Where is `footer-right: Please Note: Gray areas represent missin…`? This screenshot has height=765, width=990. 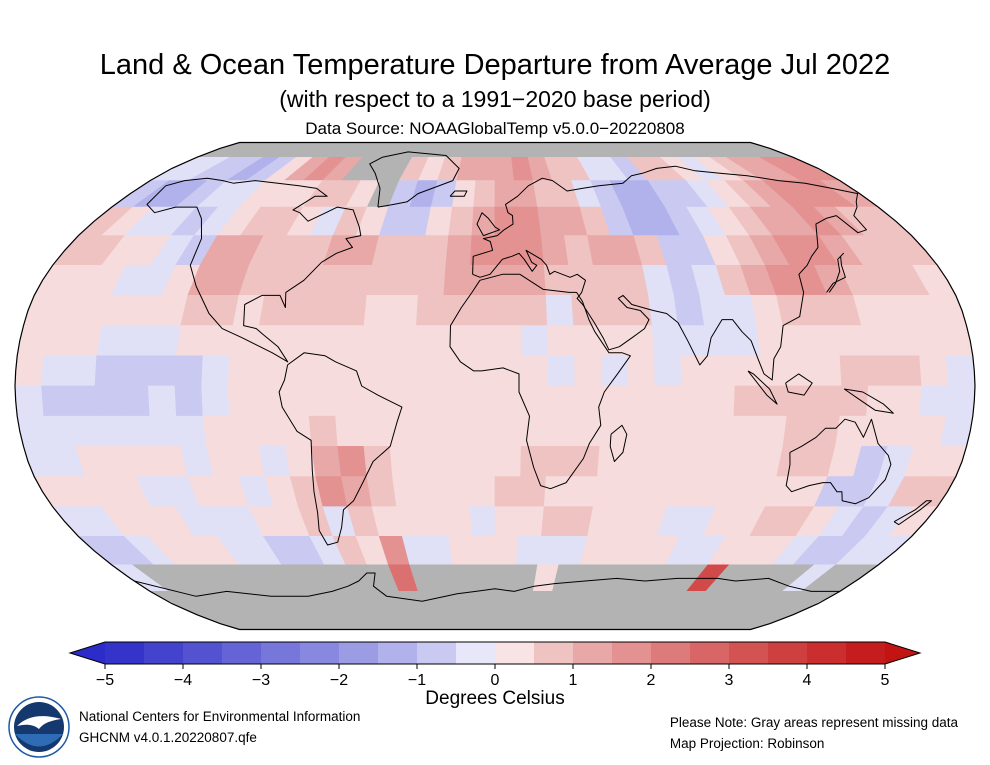
footer-right: Please Note: Gray areas represent missin… is located at coordinates (814, 733).